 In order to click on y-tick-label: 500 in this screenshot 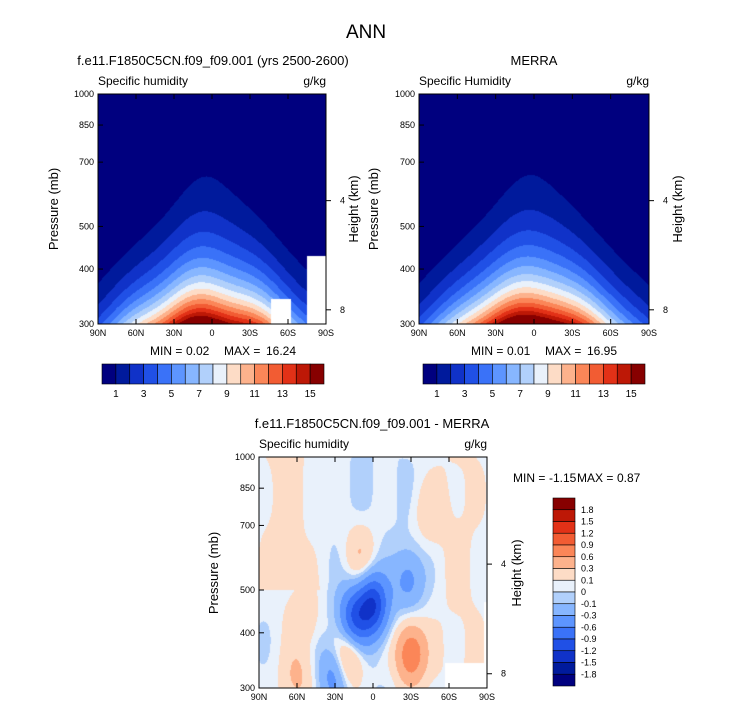, I will do `click(86, 226)`.